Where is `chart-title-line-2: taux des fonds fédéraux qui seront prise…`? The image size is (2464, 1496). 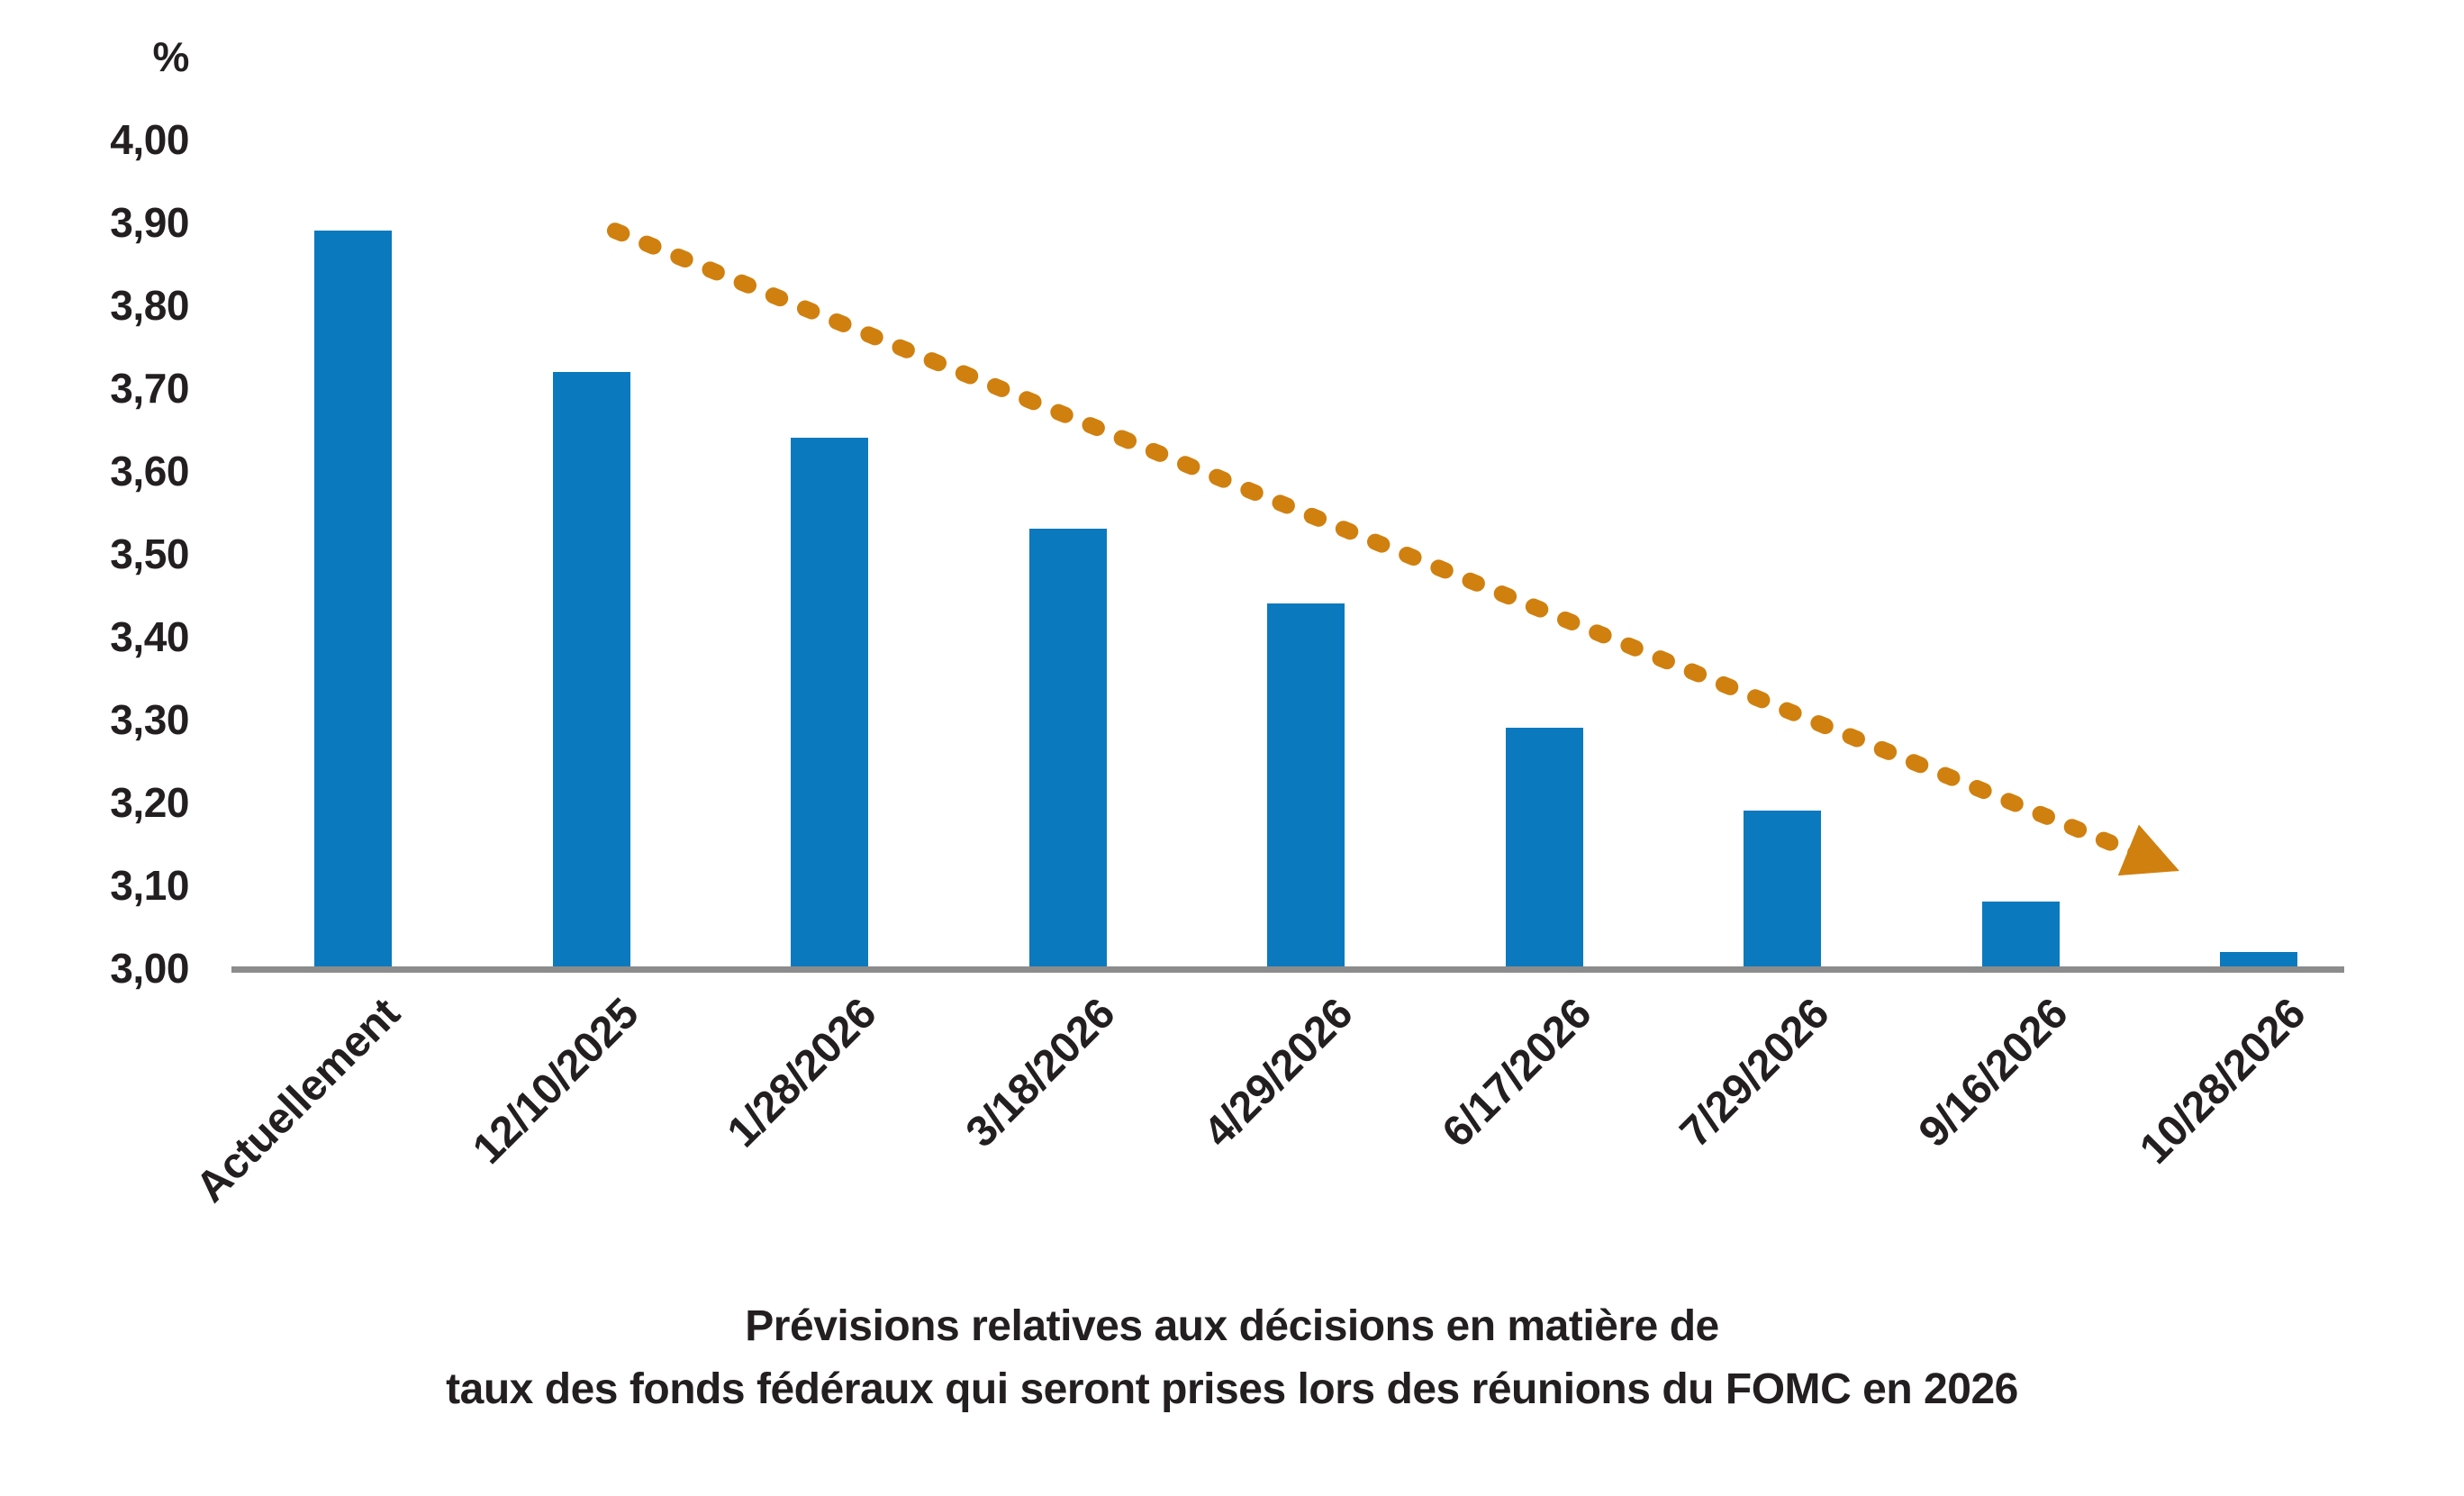
chart-title-line-2: taux des fonds fédéraux qui seront prise… is located at coordinates (1232, 1389).